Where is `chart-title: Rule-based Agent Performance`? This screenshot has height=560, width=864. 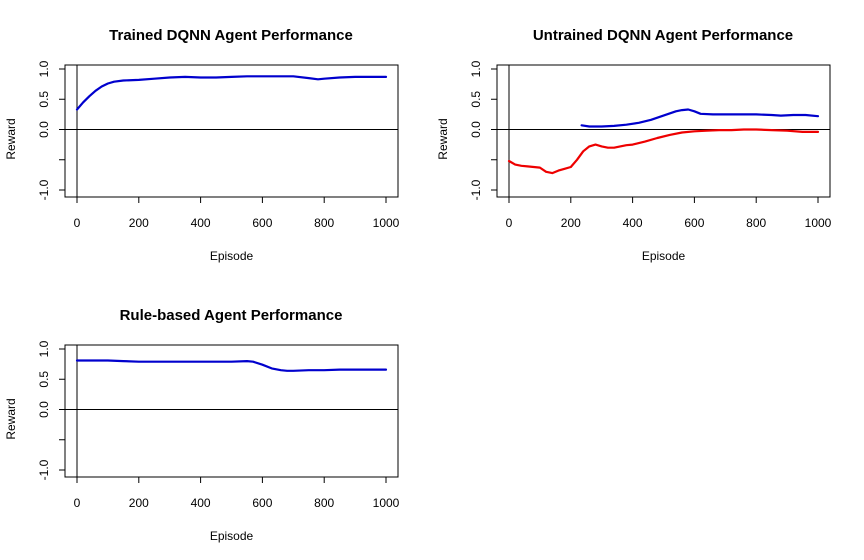 chart-title: Rule-based Agent Performance is located at coordinates (231, 315).